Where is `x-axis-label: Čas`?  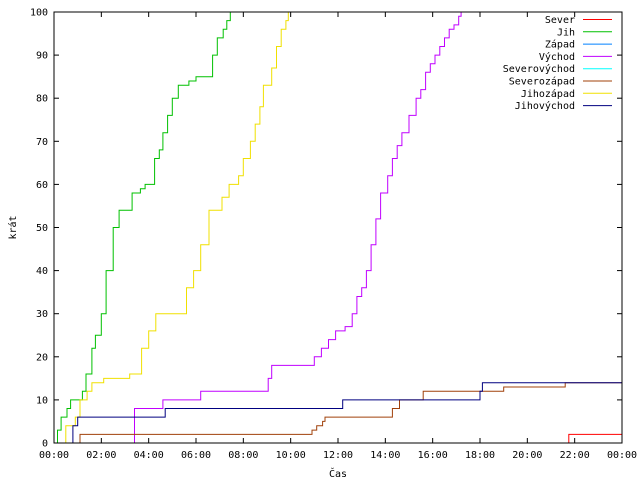 x-axis-label: Čas is located at coordinates (338, 473).